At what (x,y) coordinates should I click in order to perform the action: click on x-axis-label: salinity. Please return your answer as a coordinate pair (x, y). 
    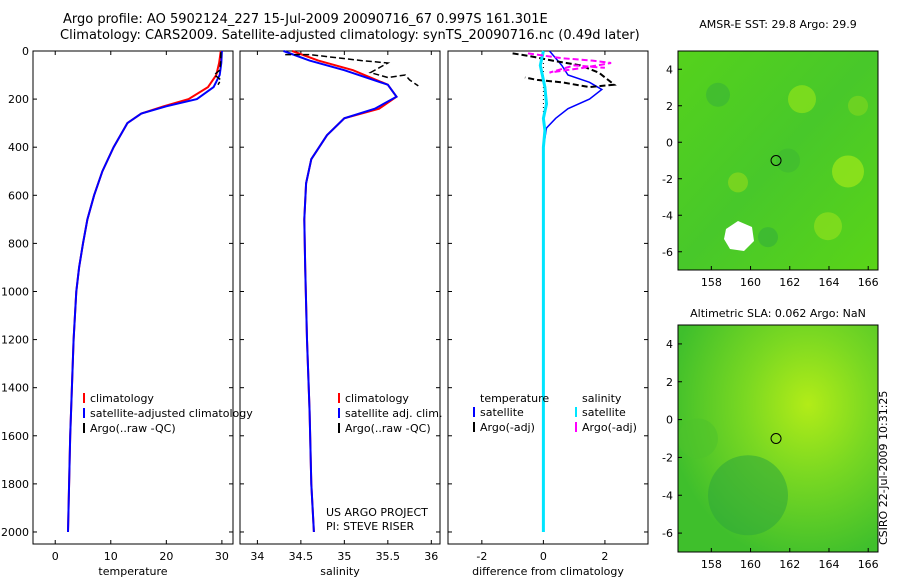
    Looking at the image, I should click on (340, 571).